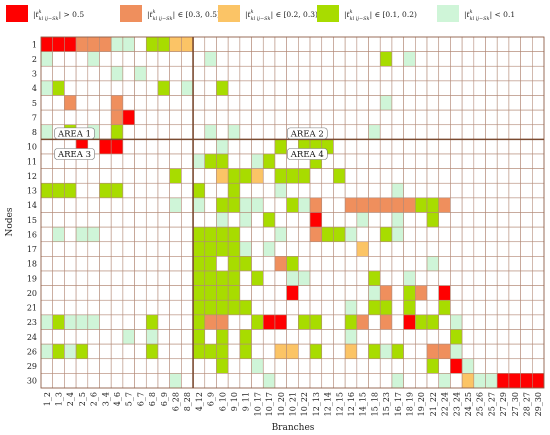  Describe the element at coordinates (131, 13) in the screenshot. I see `legend-swatch` at that location.